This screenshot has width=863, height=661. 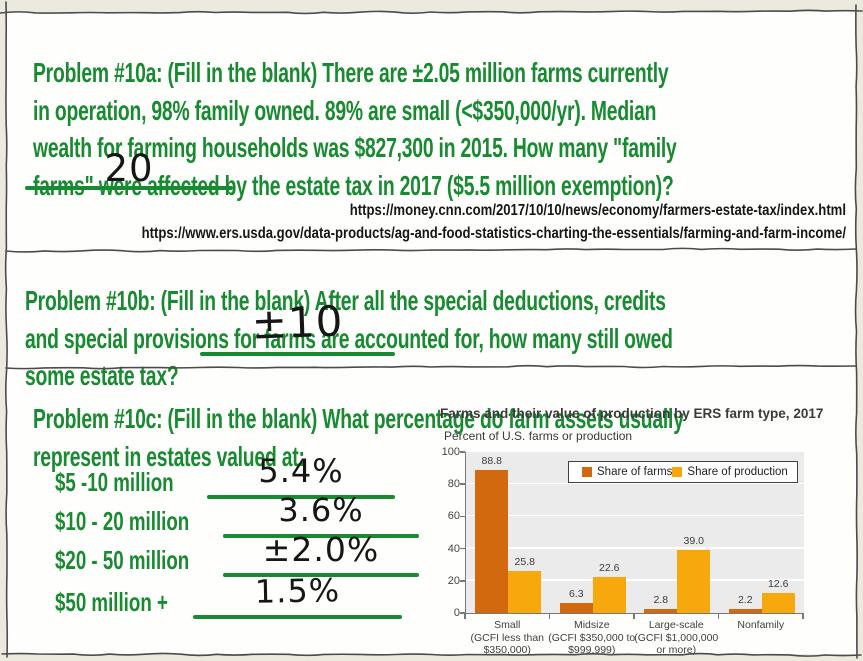 What do you see at coordinates (297, 354) in the screenshot?
I see `answer-blank-10b` at bounding box center [297, 354].